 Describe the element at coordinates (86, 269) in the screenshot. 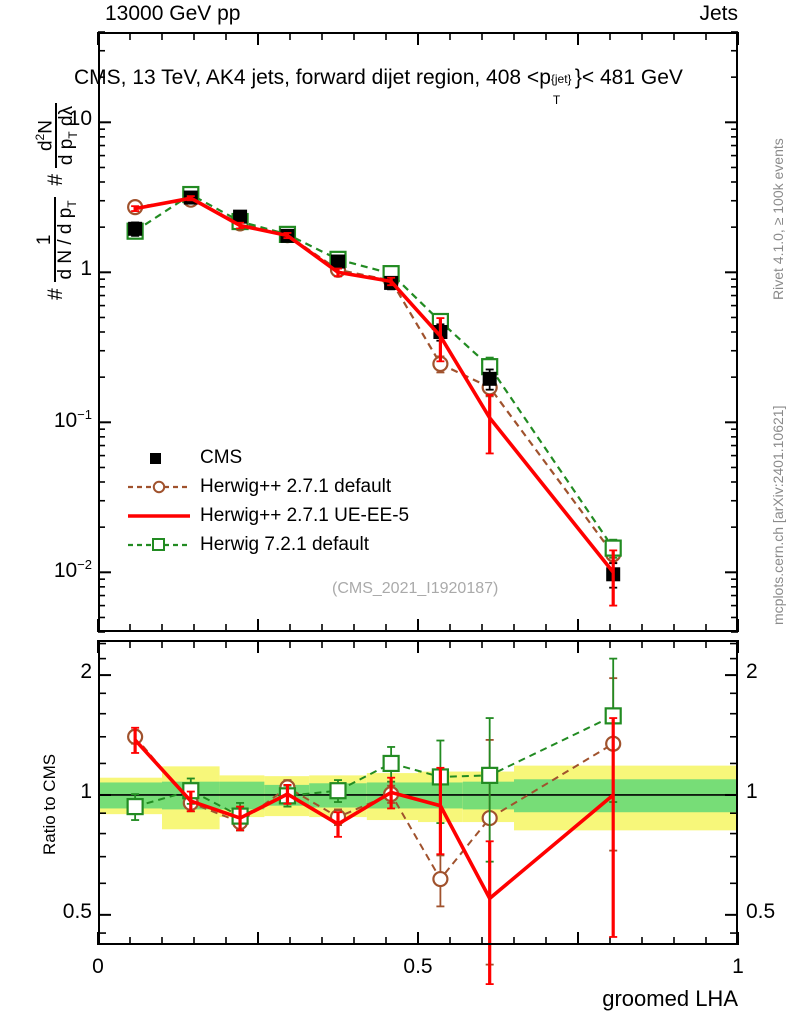

I see `y-tick-main-1: 1` at that location.